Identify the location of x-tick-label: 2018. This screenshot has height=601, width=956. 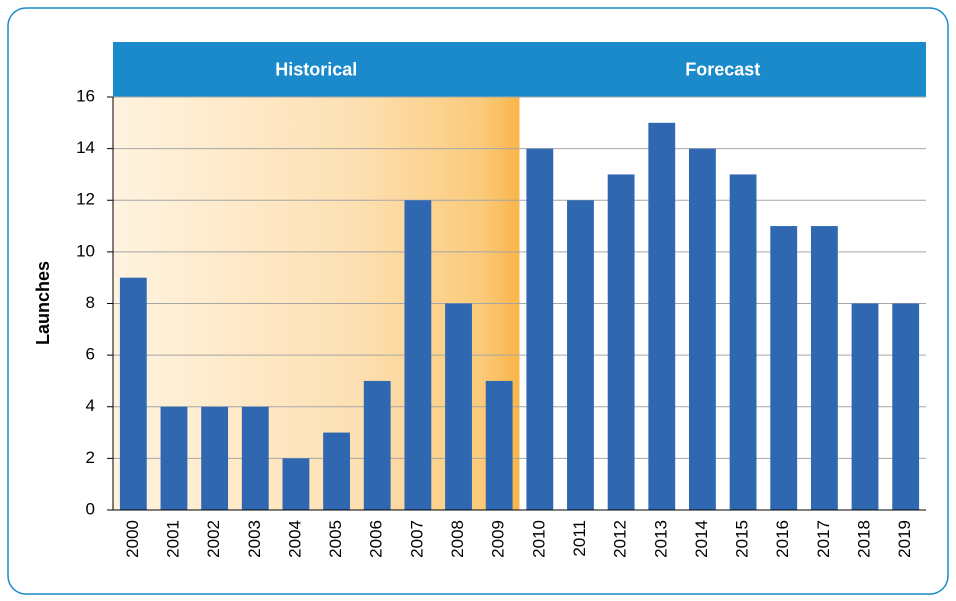
(864, 539).